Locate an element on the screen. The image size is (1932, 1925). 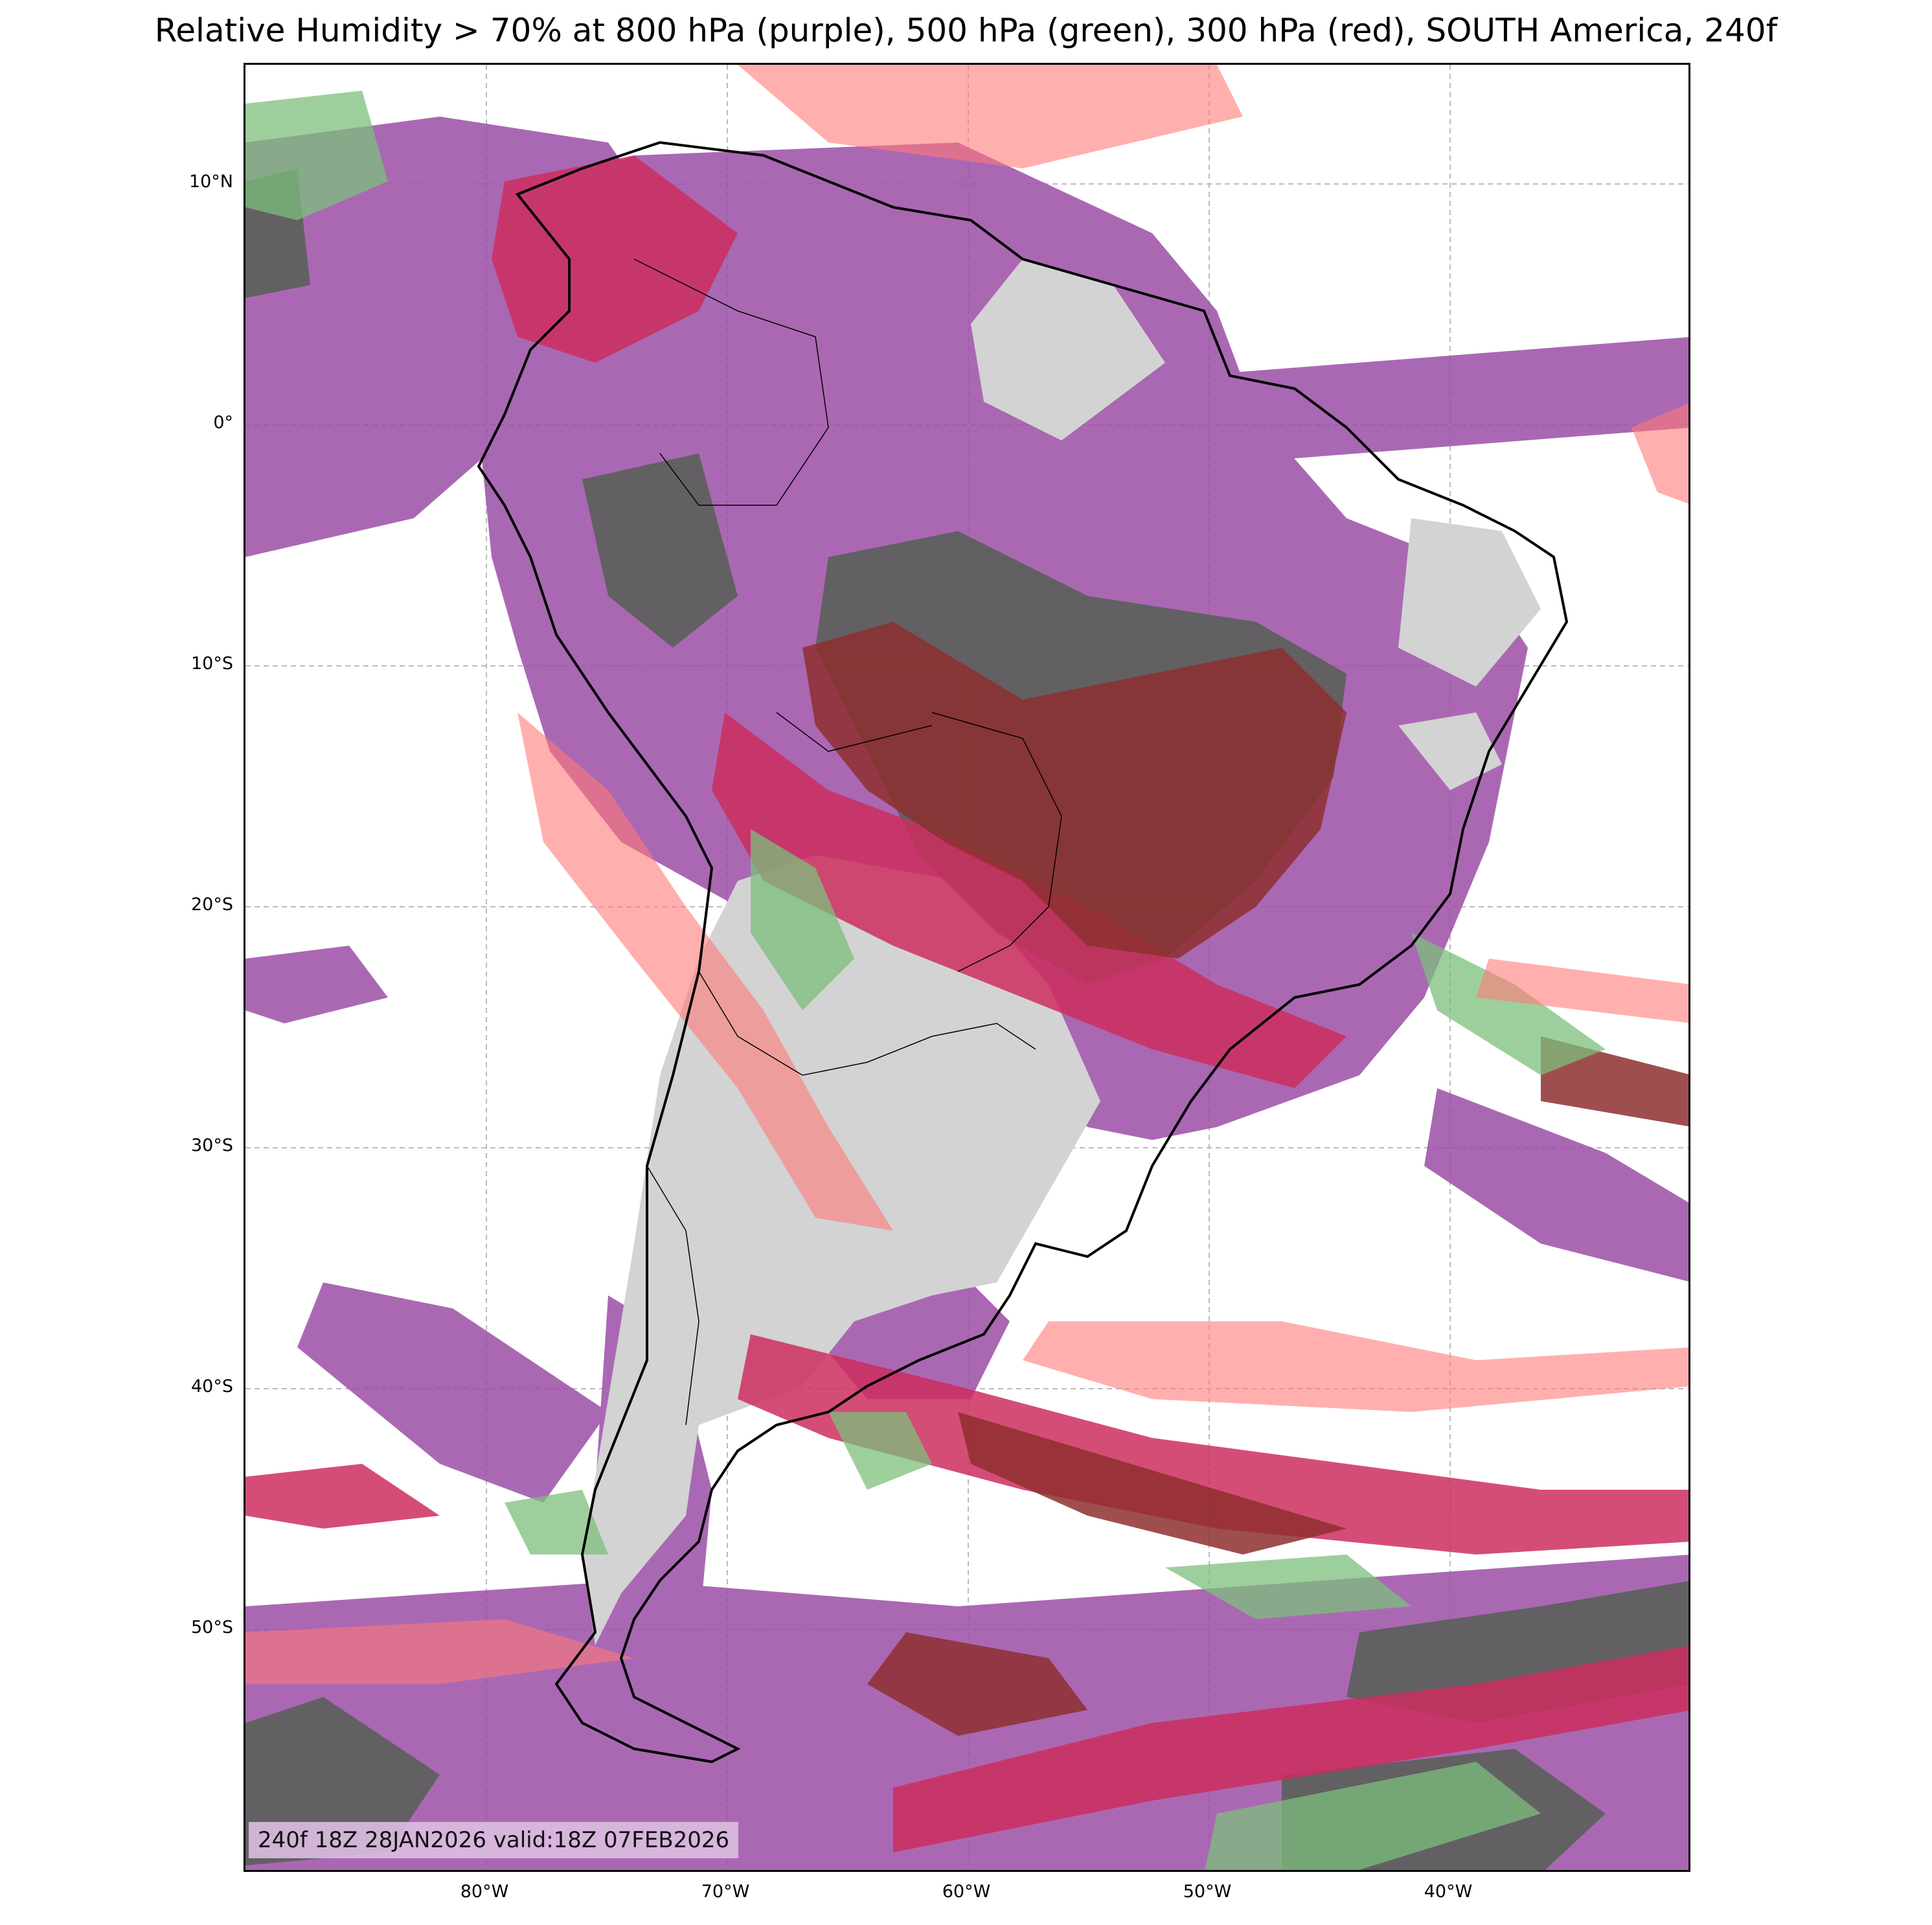
lat-label: 10°N is located at coordinates (210, 182).